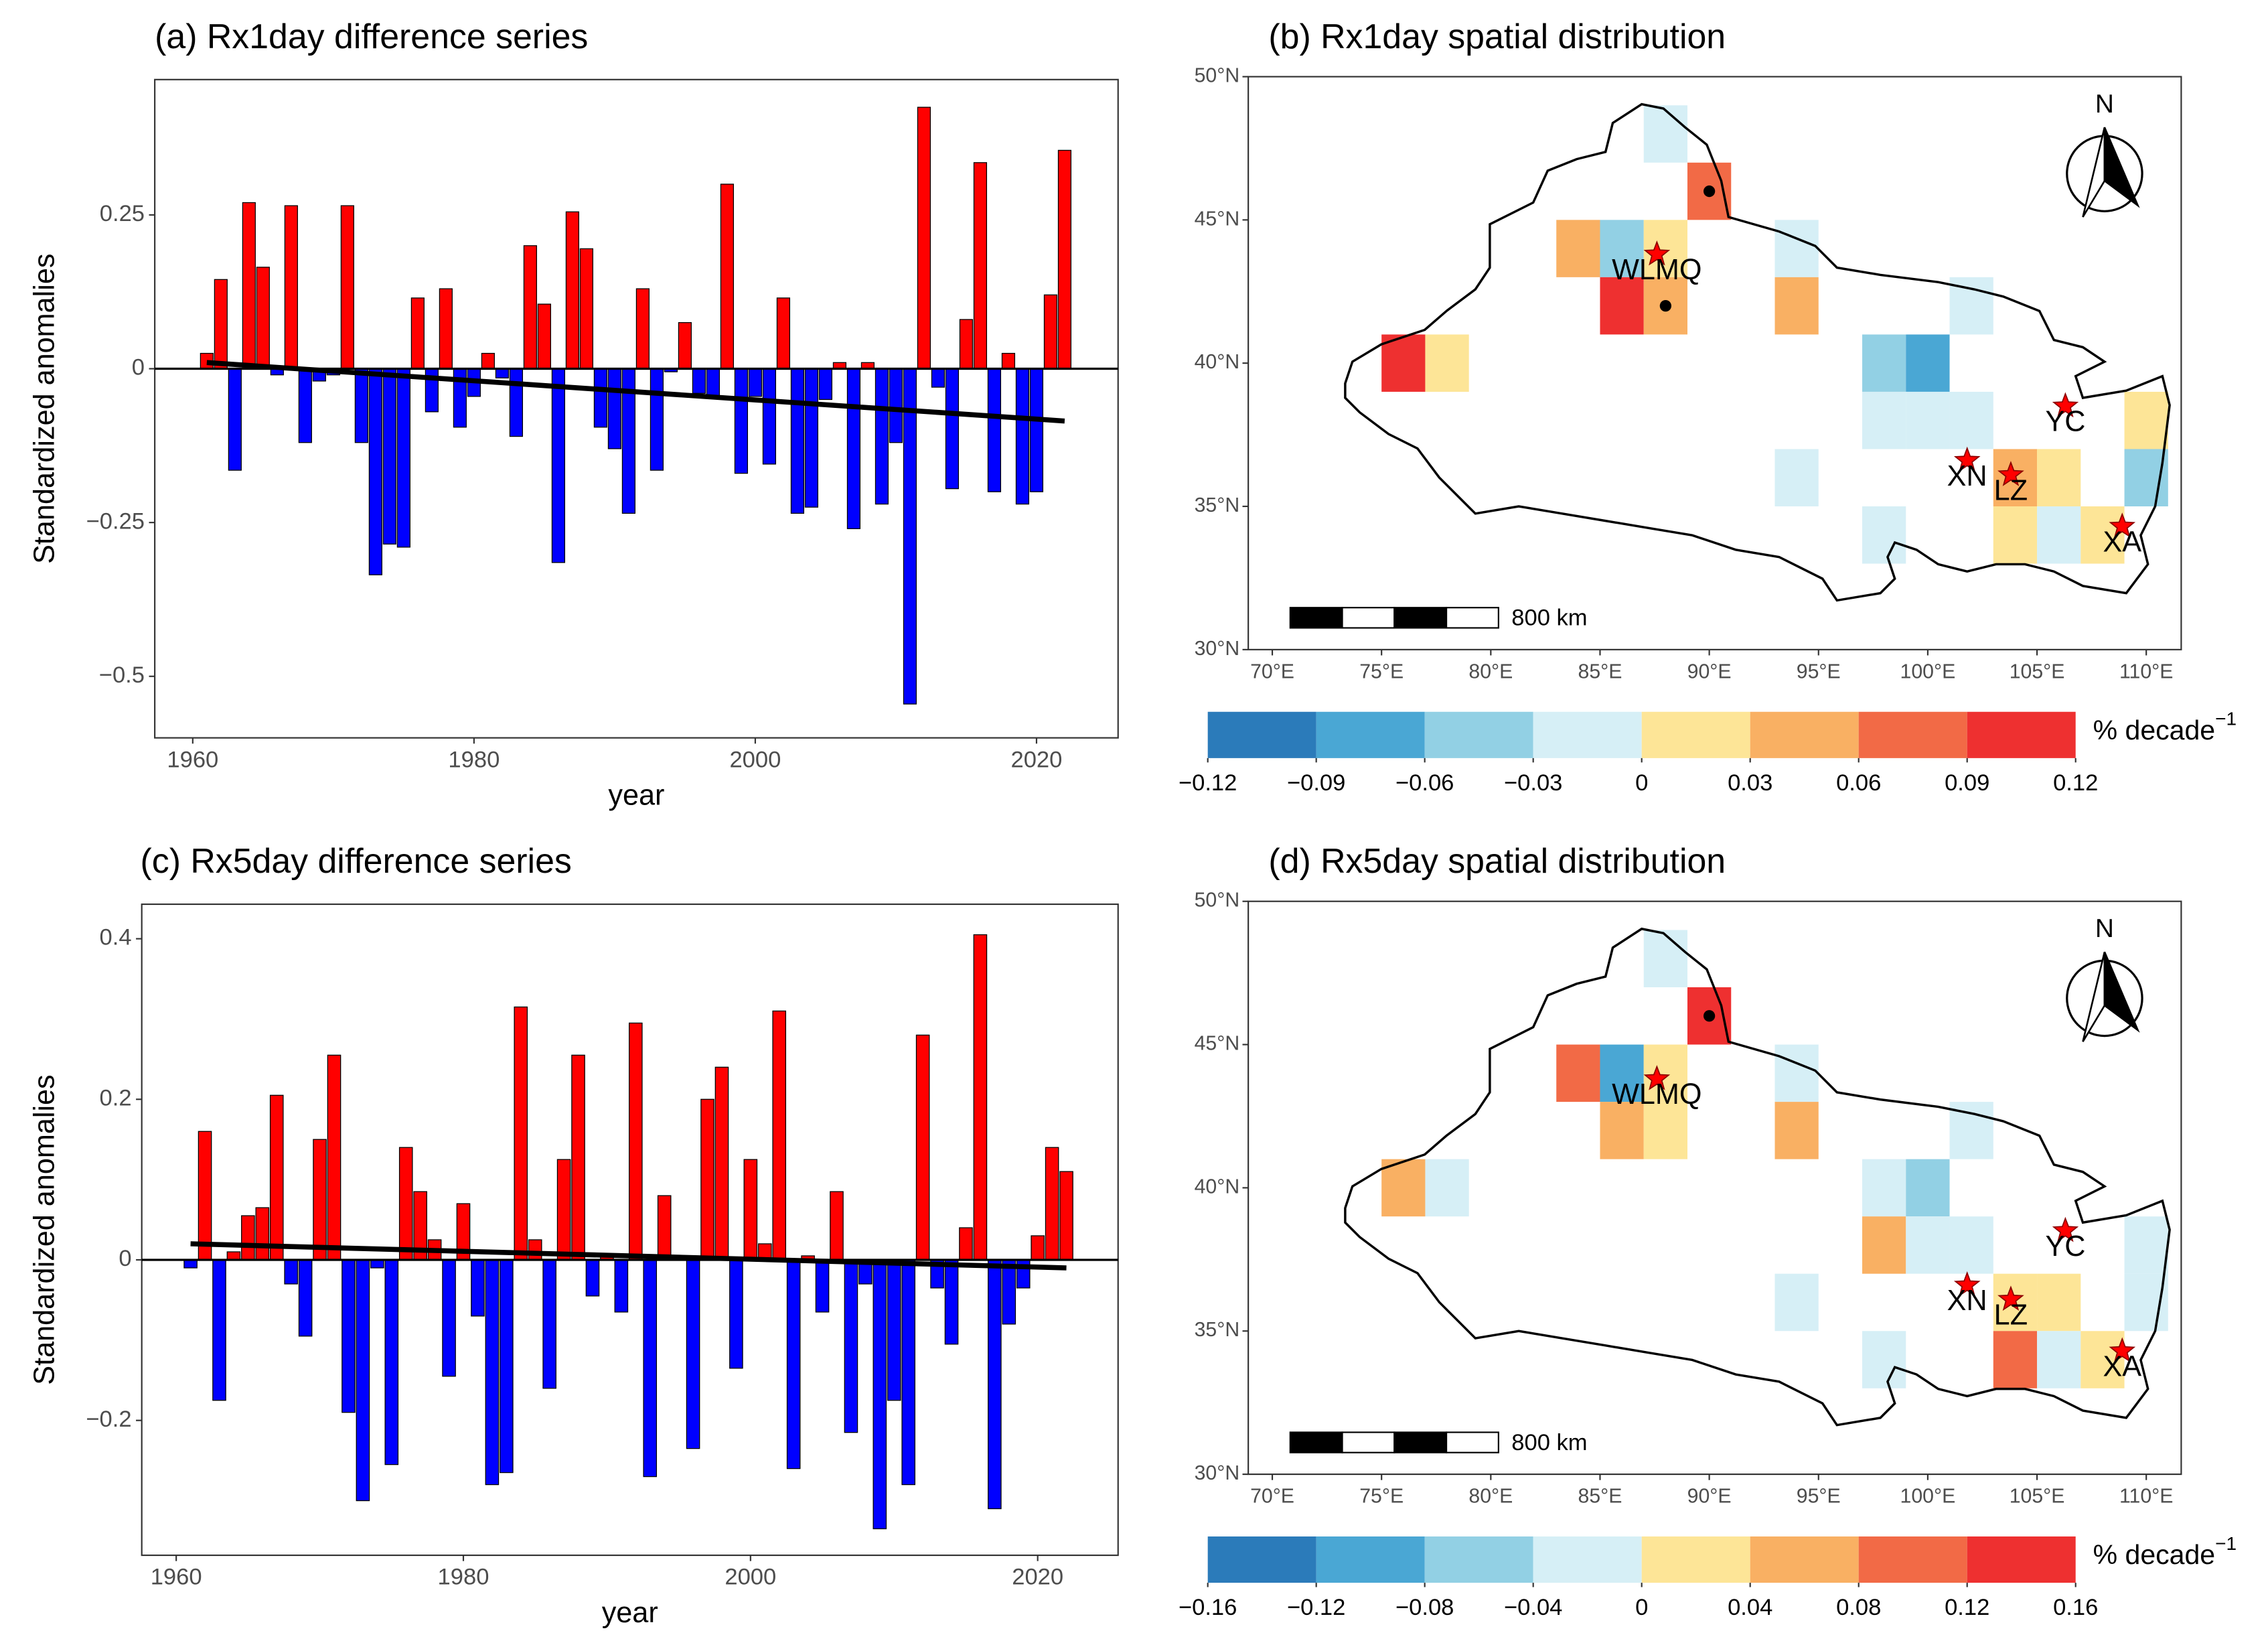 This screenshot has width=2268, height=1647. I want to click on station-label: XN, so click(1967, 1301).